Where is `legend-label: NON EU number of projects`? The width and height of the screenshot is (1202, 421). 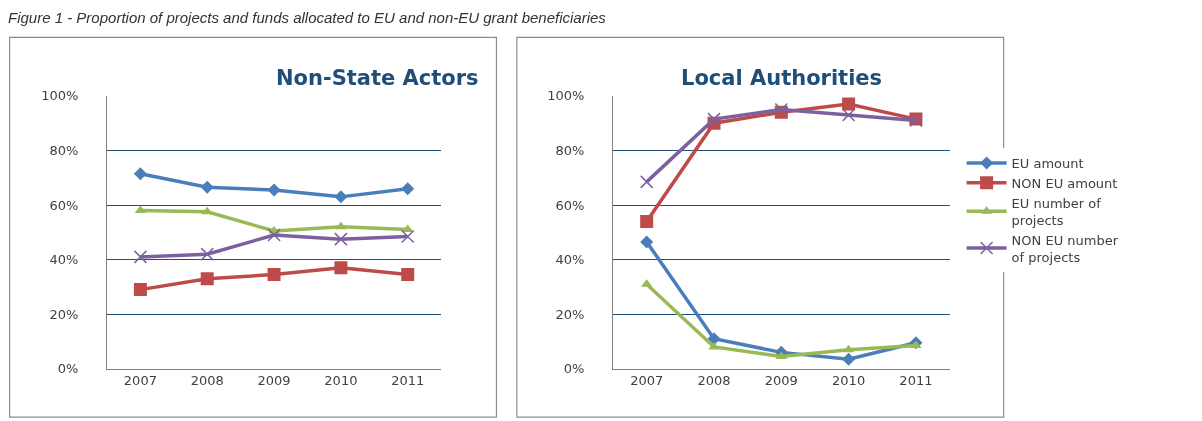
legend-label: NON EU number of projects is located at coordinates (1065, 248).